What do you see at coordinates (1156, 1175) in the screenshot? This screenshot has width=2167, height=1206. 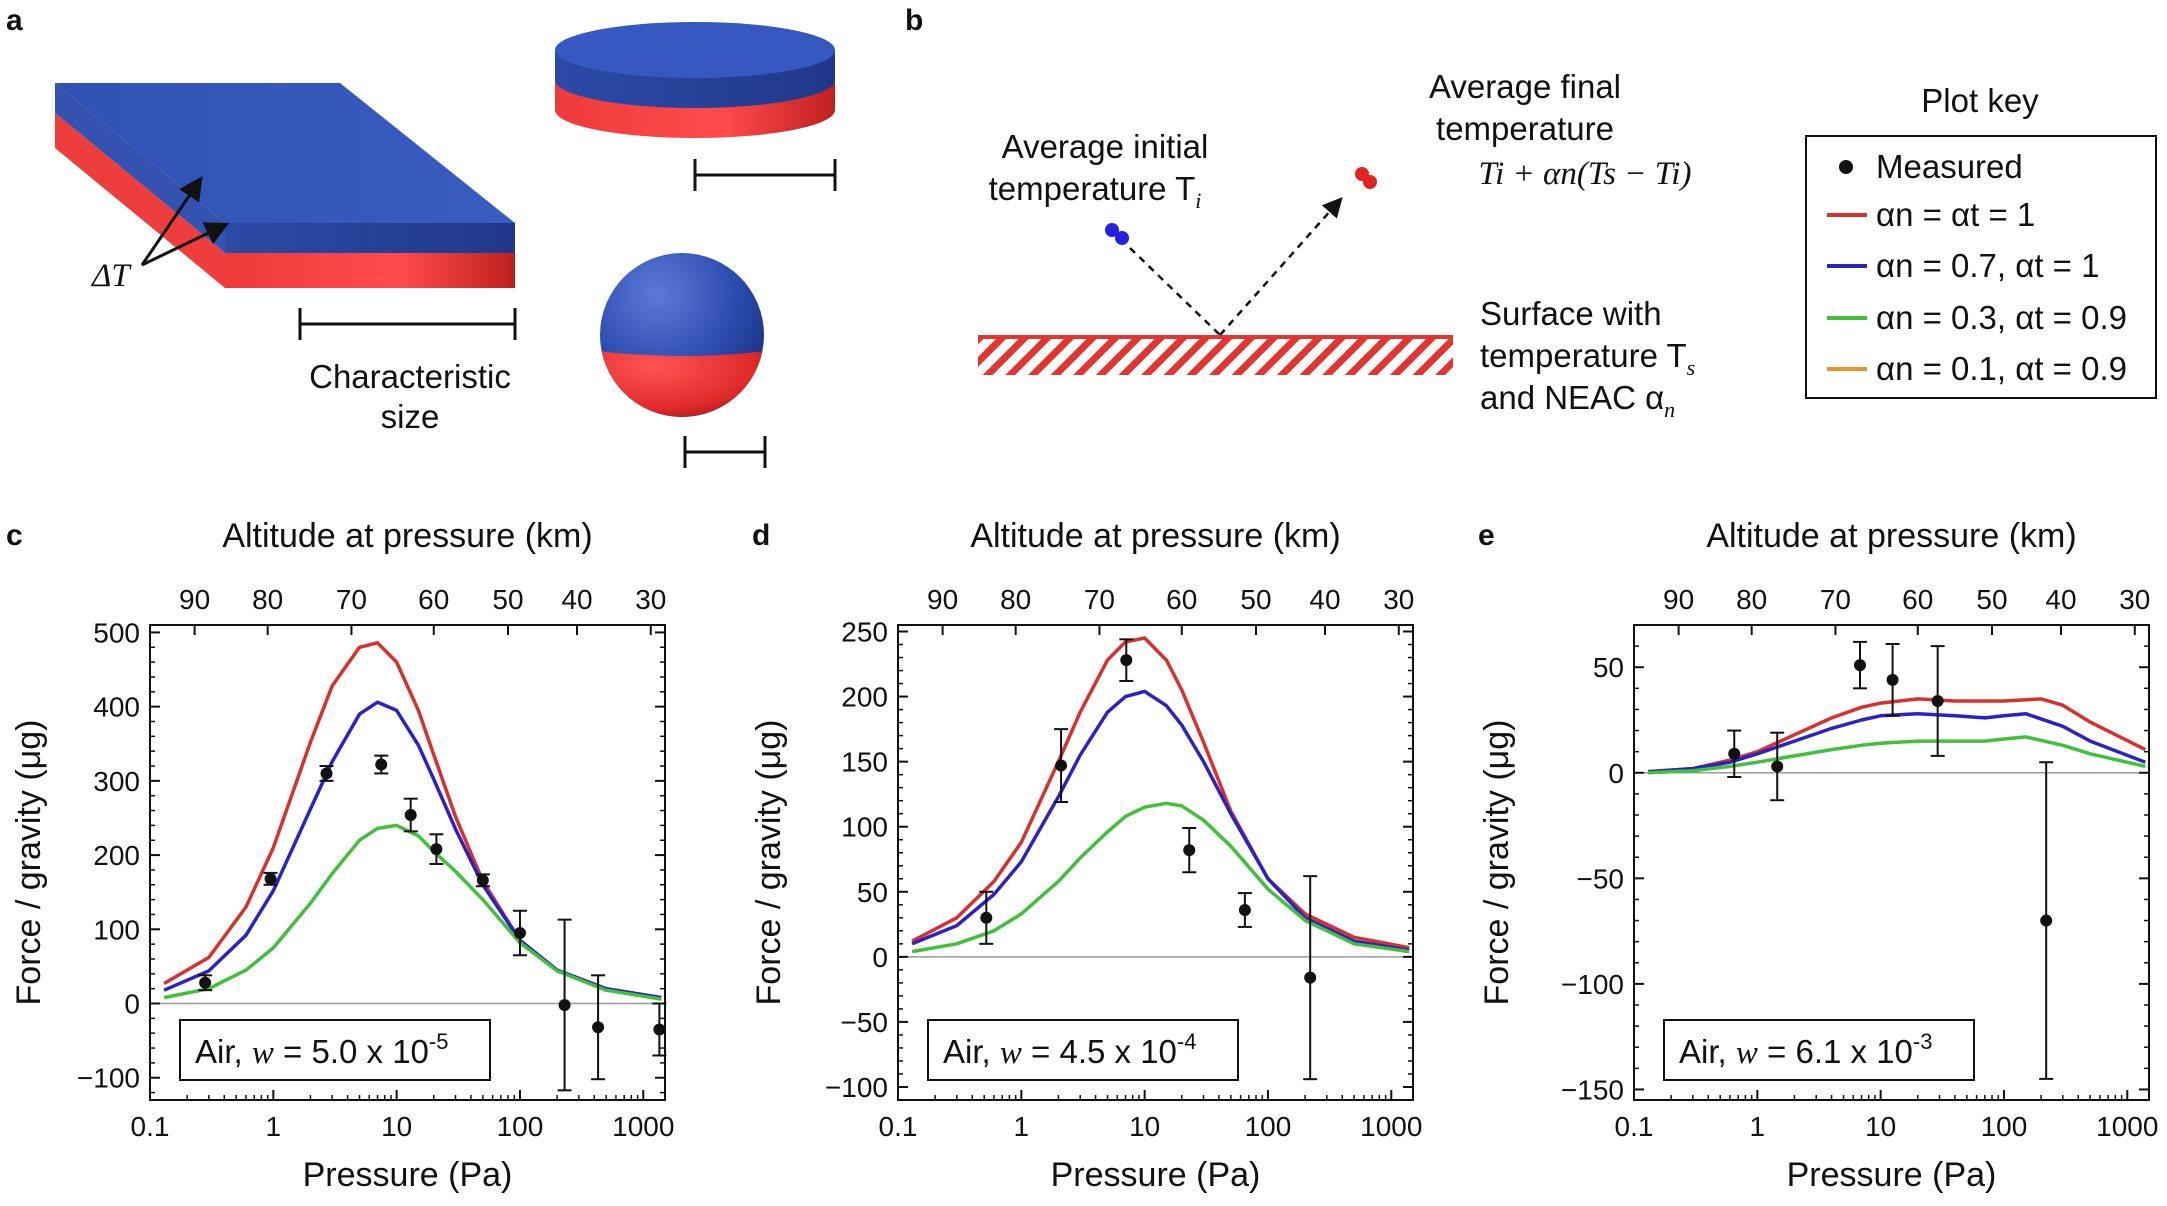 I see `chart-d-xlabel: Pressure (Pa)` at bounding box center [1156, 1175].